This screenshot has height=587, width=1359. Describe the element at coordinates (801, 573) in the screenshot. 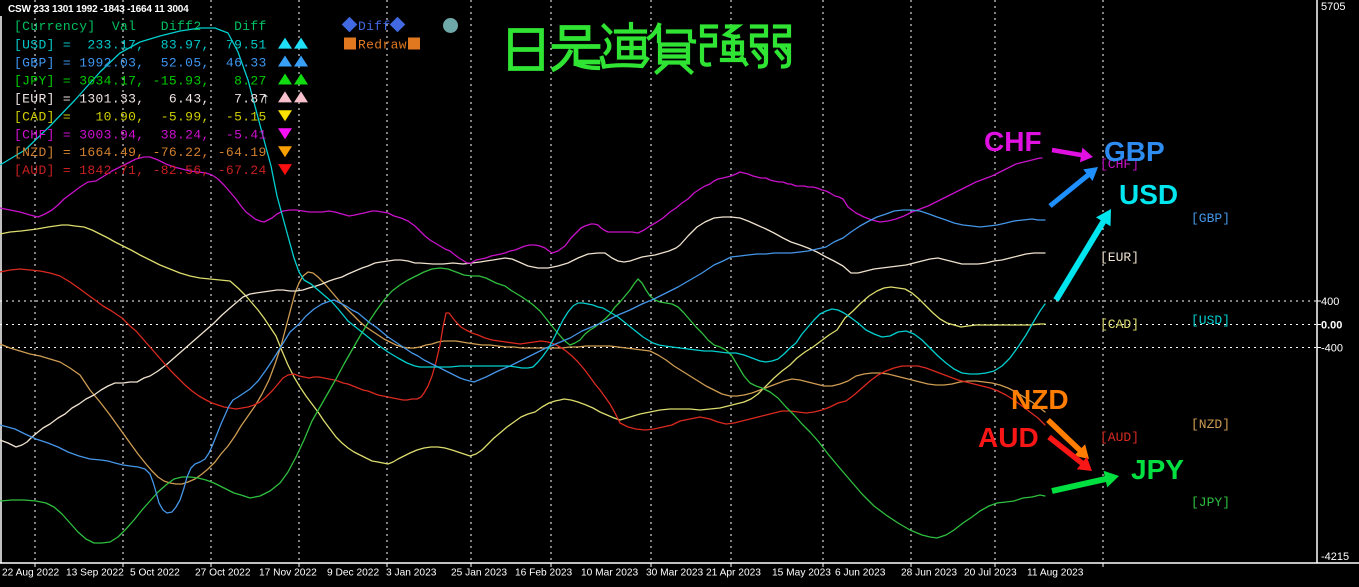

I see `svg-text: 15 May 2023` at that location.